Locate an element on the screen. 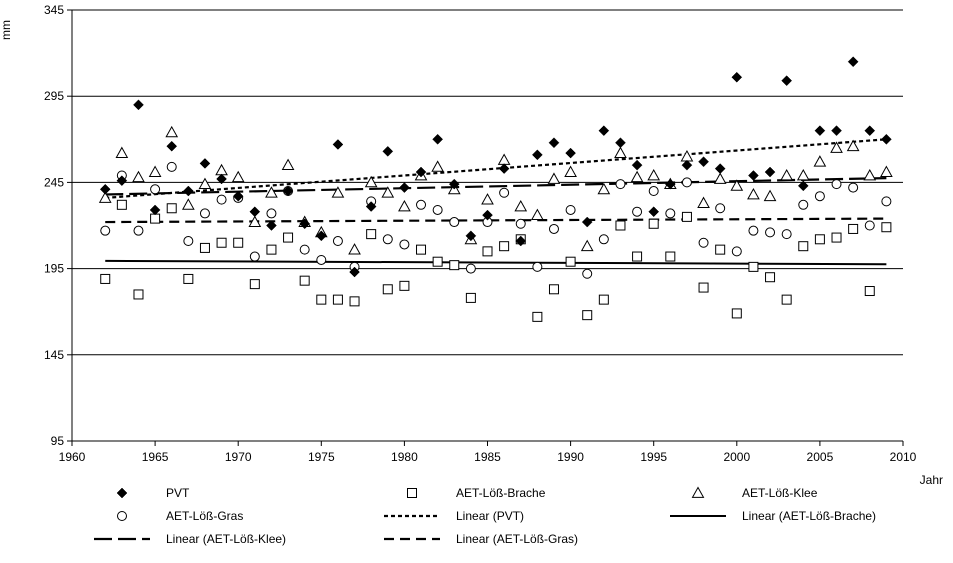 The width and height of the screenshot is (953, 563). y-tick-label: 345 is located at coordinates (54, 10).